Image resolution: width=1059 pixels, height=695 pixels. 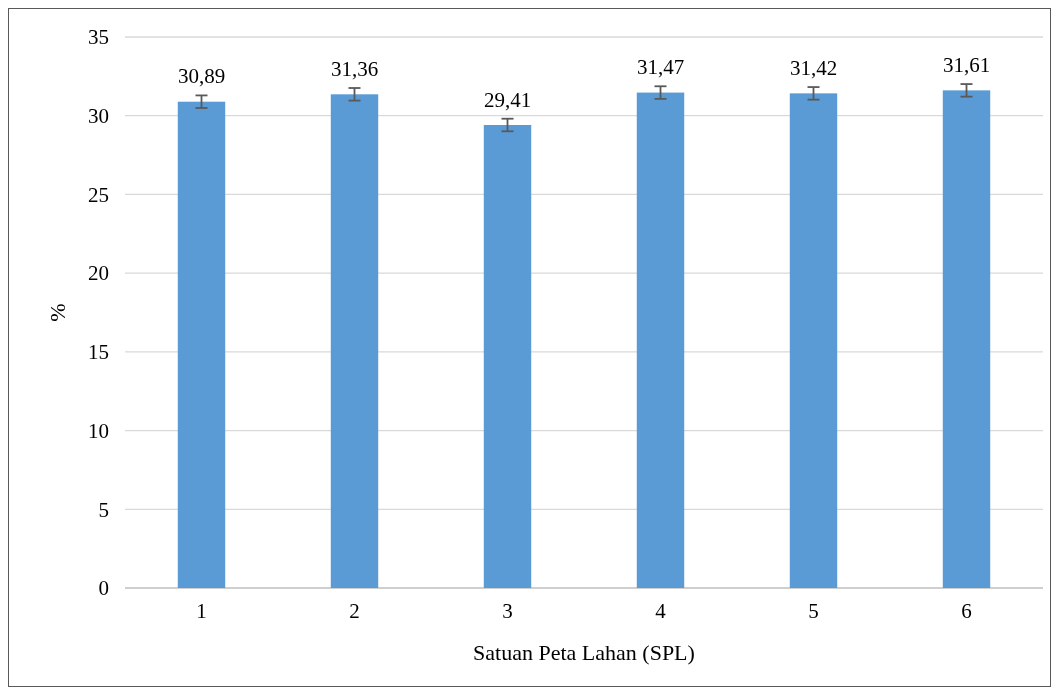 I want to click on x-tick-label: 1, so click(x=201, y=611).